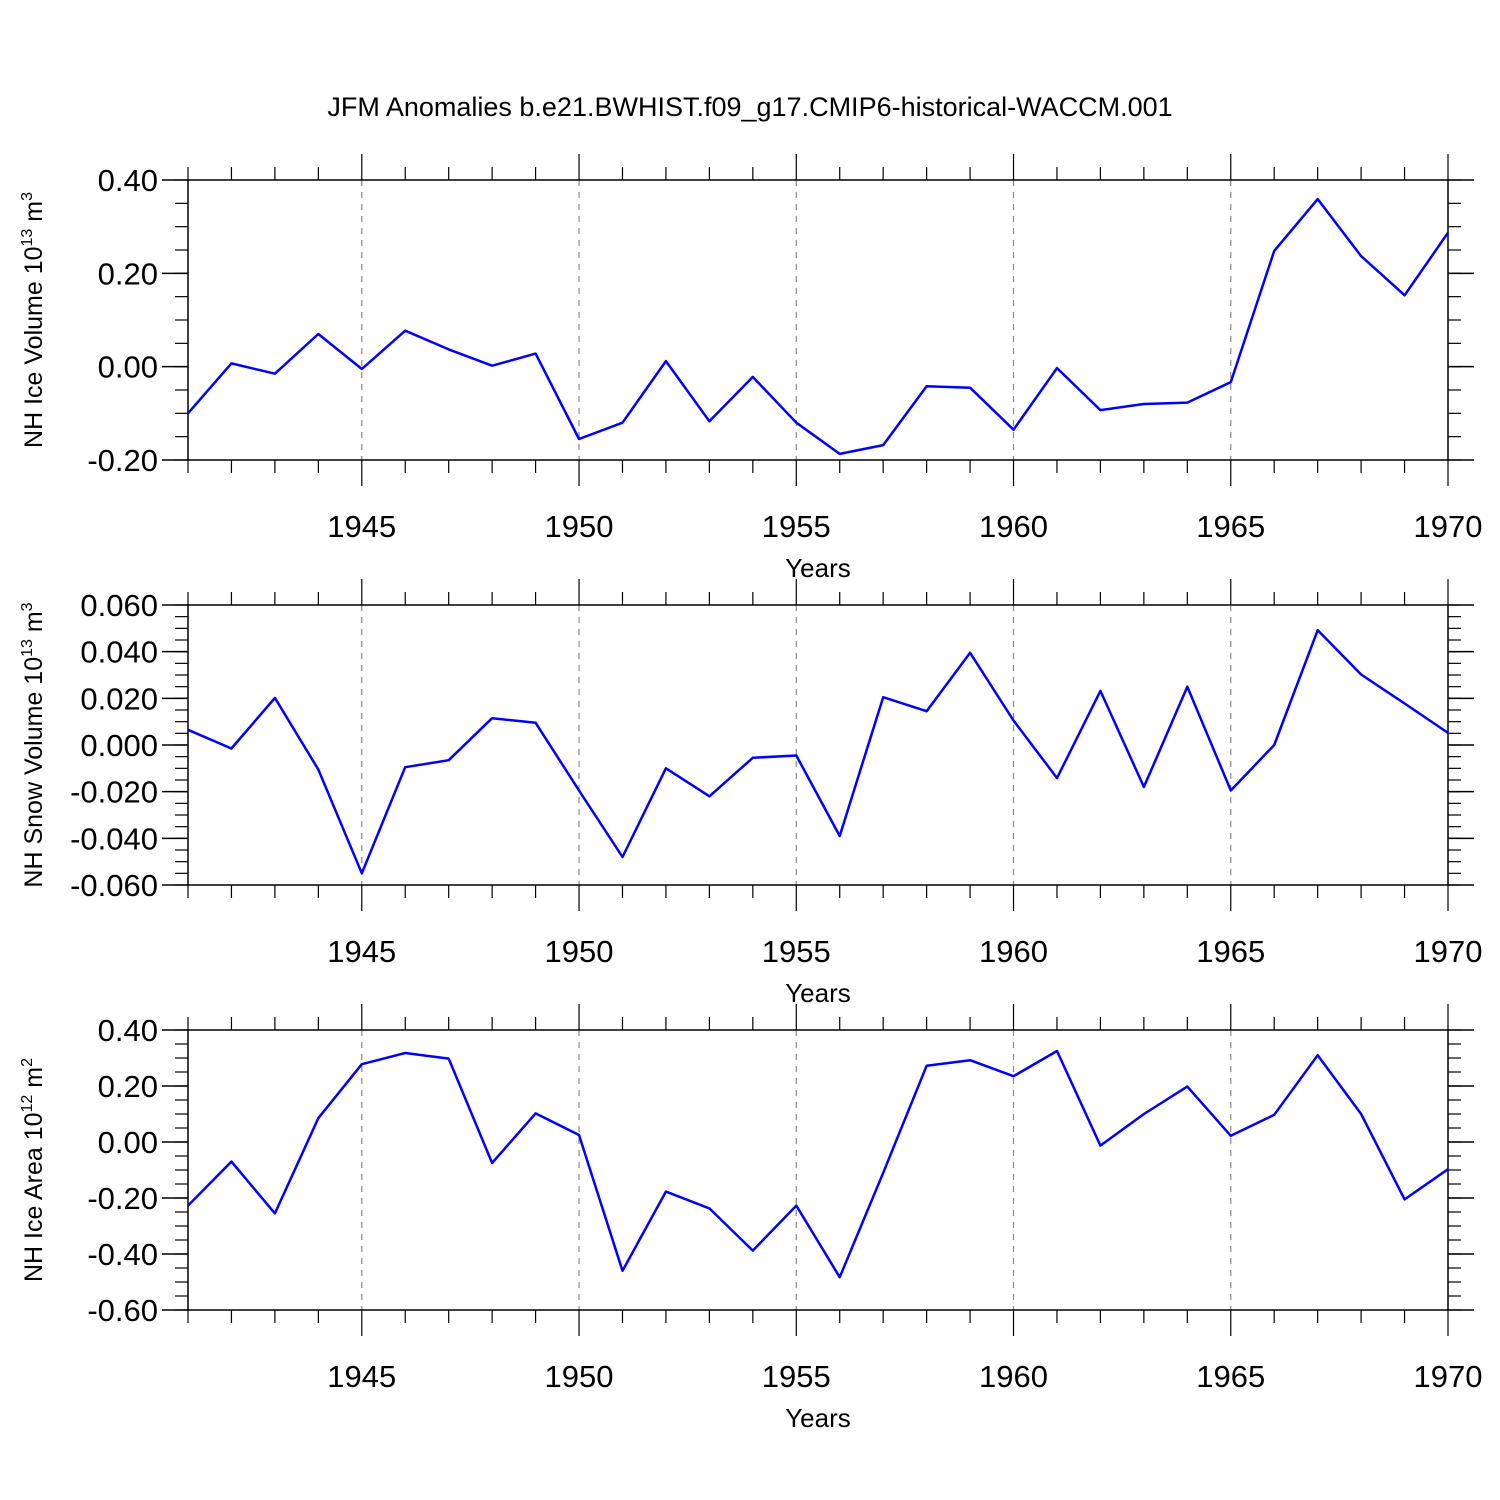 This screenshot has width=1500, height=1500. Describe the element at coordinates (34, 772) in the screenshot. I see `y-axis-title-text: NH Snow Volume 10` at that location.